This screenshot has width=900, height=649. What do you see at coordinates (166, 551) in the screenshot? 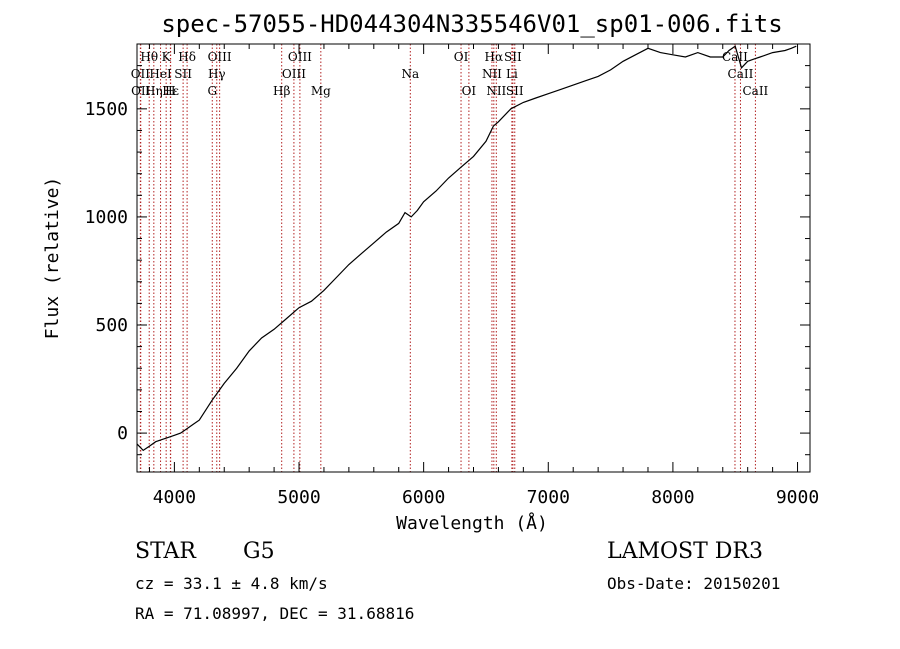
I see `object-class: STAR` at bounding box center [166, 551].